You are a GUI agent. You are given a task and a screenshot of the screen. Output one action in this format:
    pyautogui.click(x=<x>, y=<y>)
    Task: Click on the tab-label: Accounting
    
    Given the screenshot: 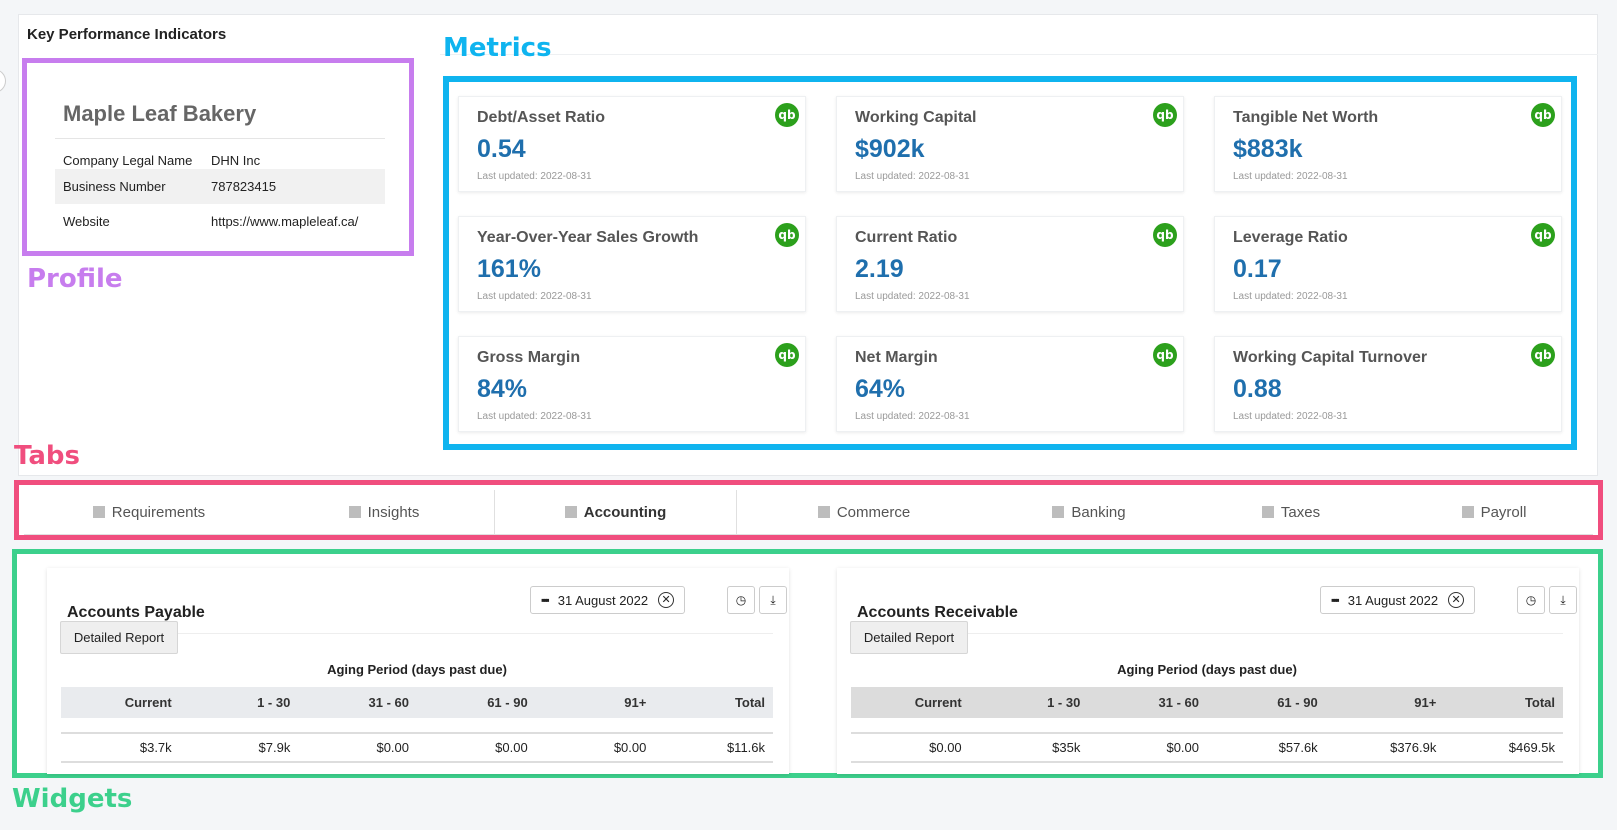 What is the action you would take?
    pyautogui.click(x=625, y=512)
    